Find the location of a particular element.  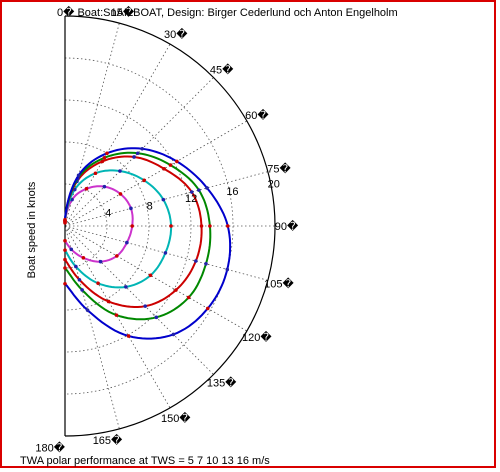

radial-tick-label: 12 is located at coordinates (191, 199).